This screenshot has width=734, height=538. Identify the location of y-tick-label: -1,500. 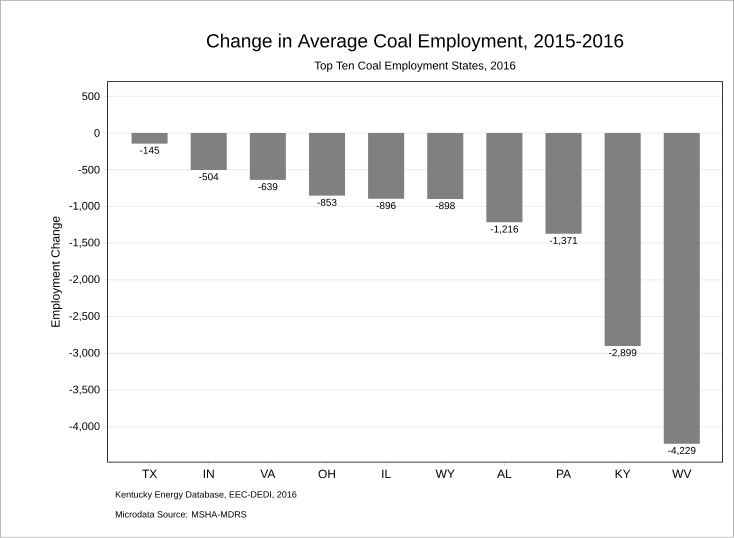
(84, 243).